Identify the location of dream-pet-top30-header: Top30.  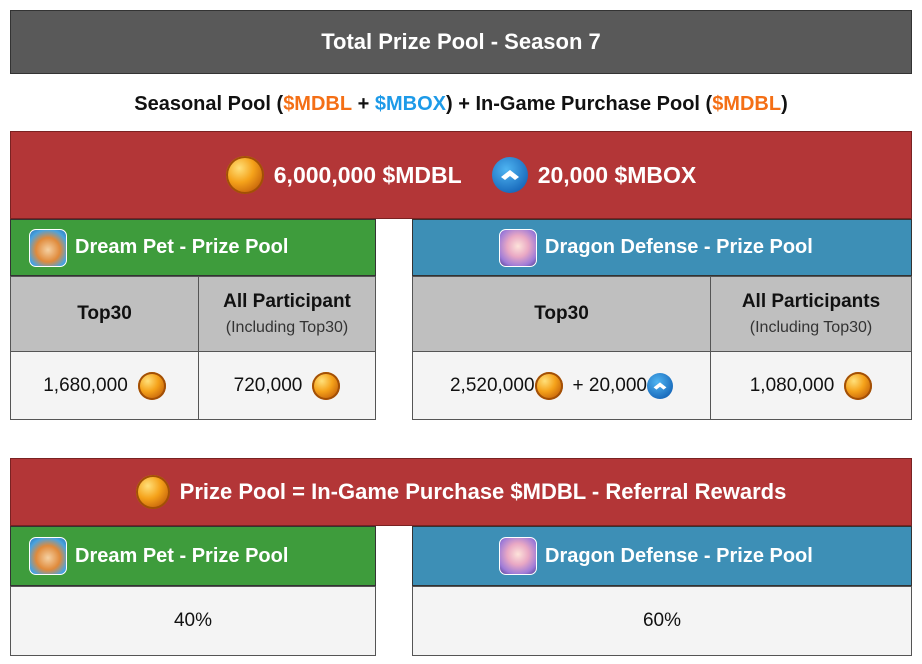
(104, 314).